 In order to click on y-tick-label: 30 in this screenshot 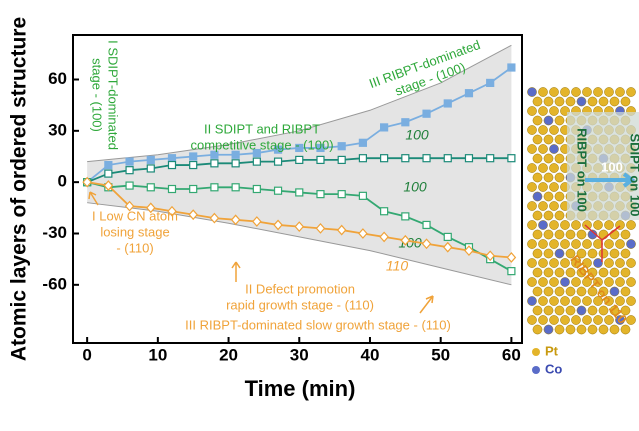, I will do `click(57, 129)`.